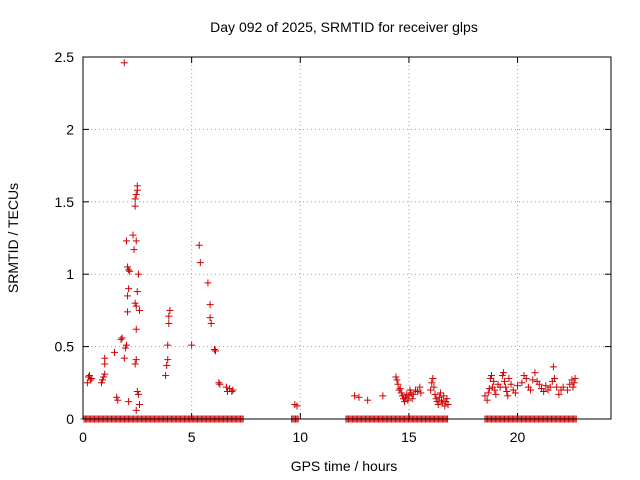 The image size is (640, 480). What do you see at coordinates (65, 202) in the screenshot?
I see `y-tick-label: 1.5` at bounding box center [65, 202].